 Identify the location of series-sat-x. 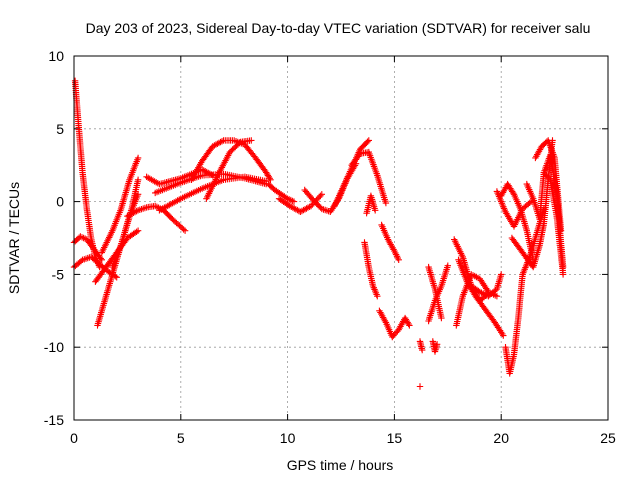
(420, 386).